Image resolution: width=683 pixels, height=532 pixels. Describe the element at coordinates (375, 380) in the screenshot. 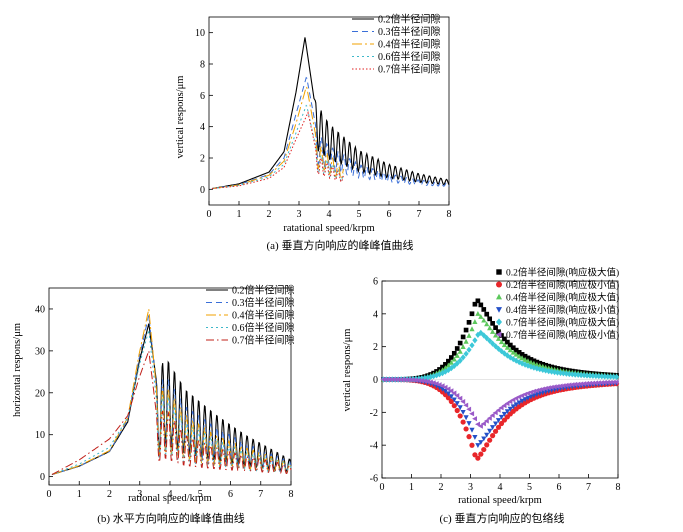

I see `y-tick-label: 0` at that location.